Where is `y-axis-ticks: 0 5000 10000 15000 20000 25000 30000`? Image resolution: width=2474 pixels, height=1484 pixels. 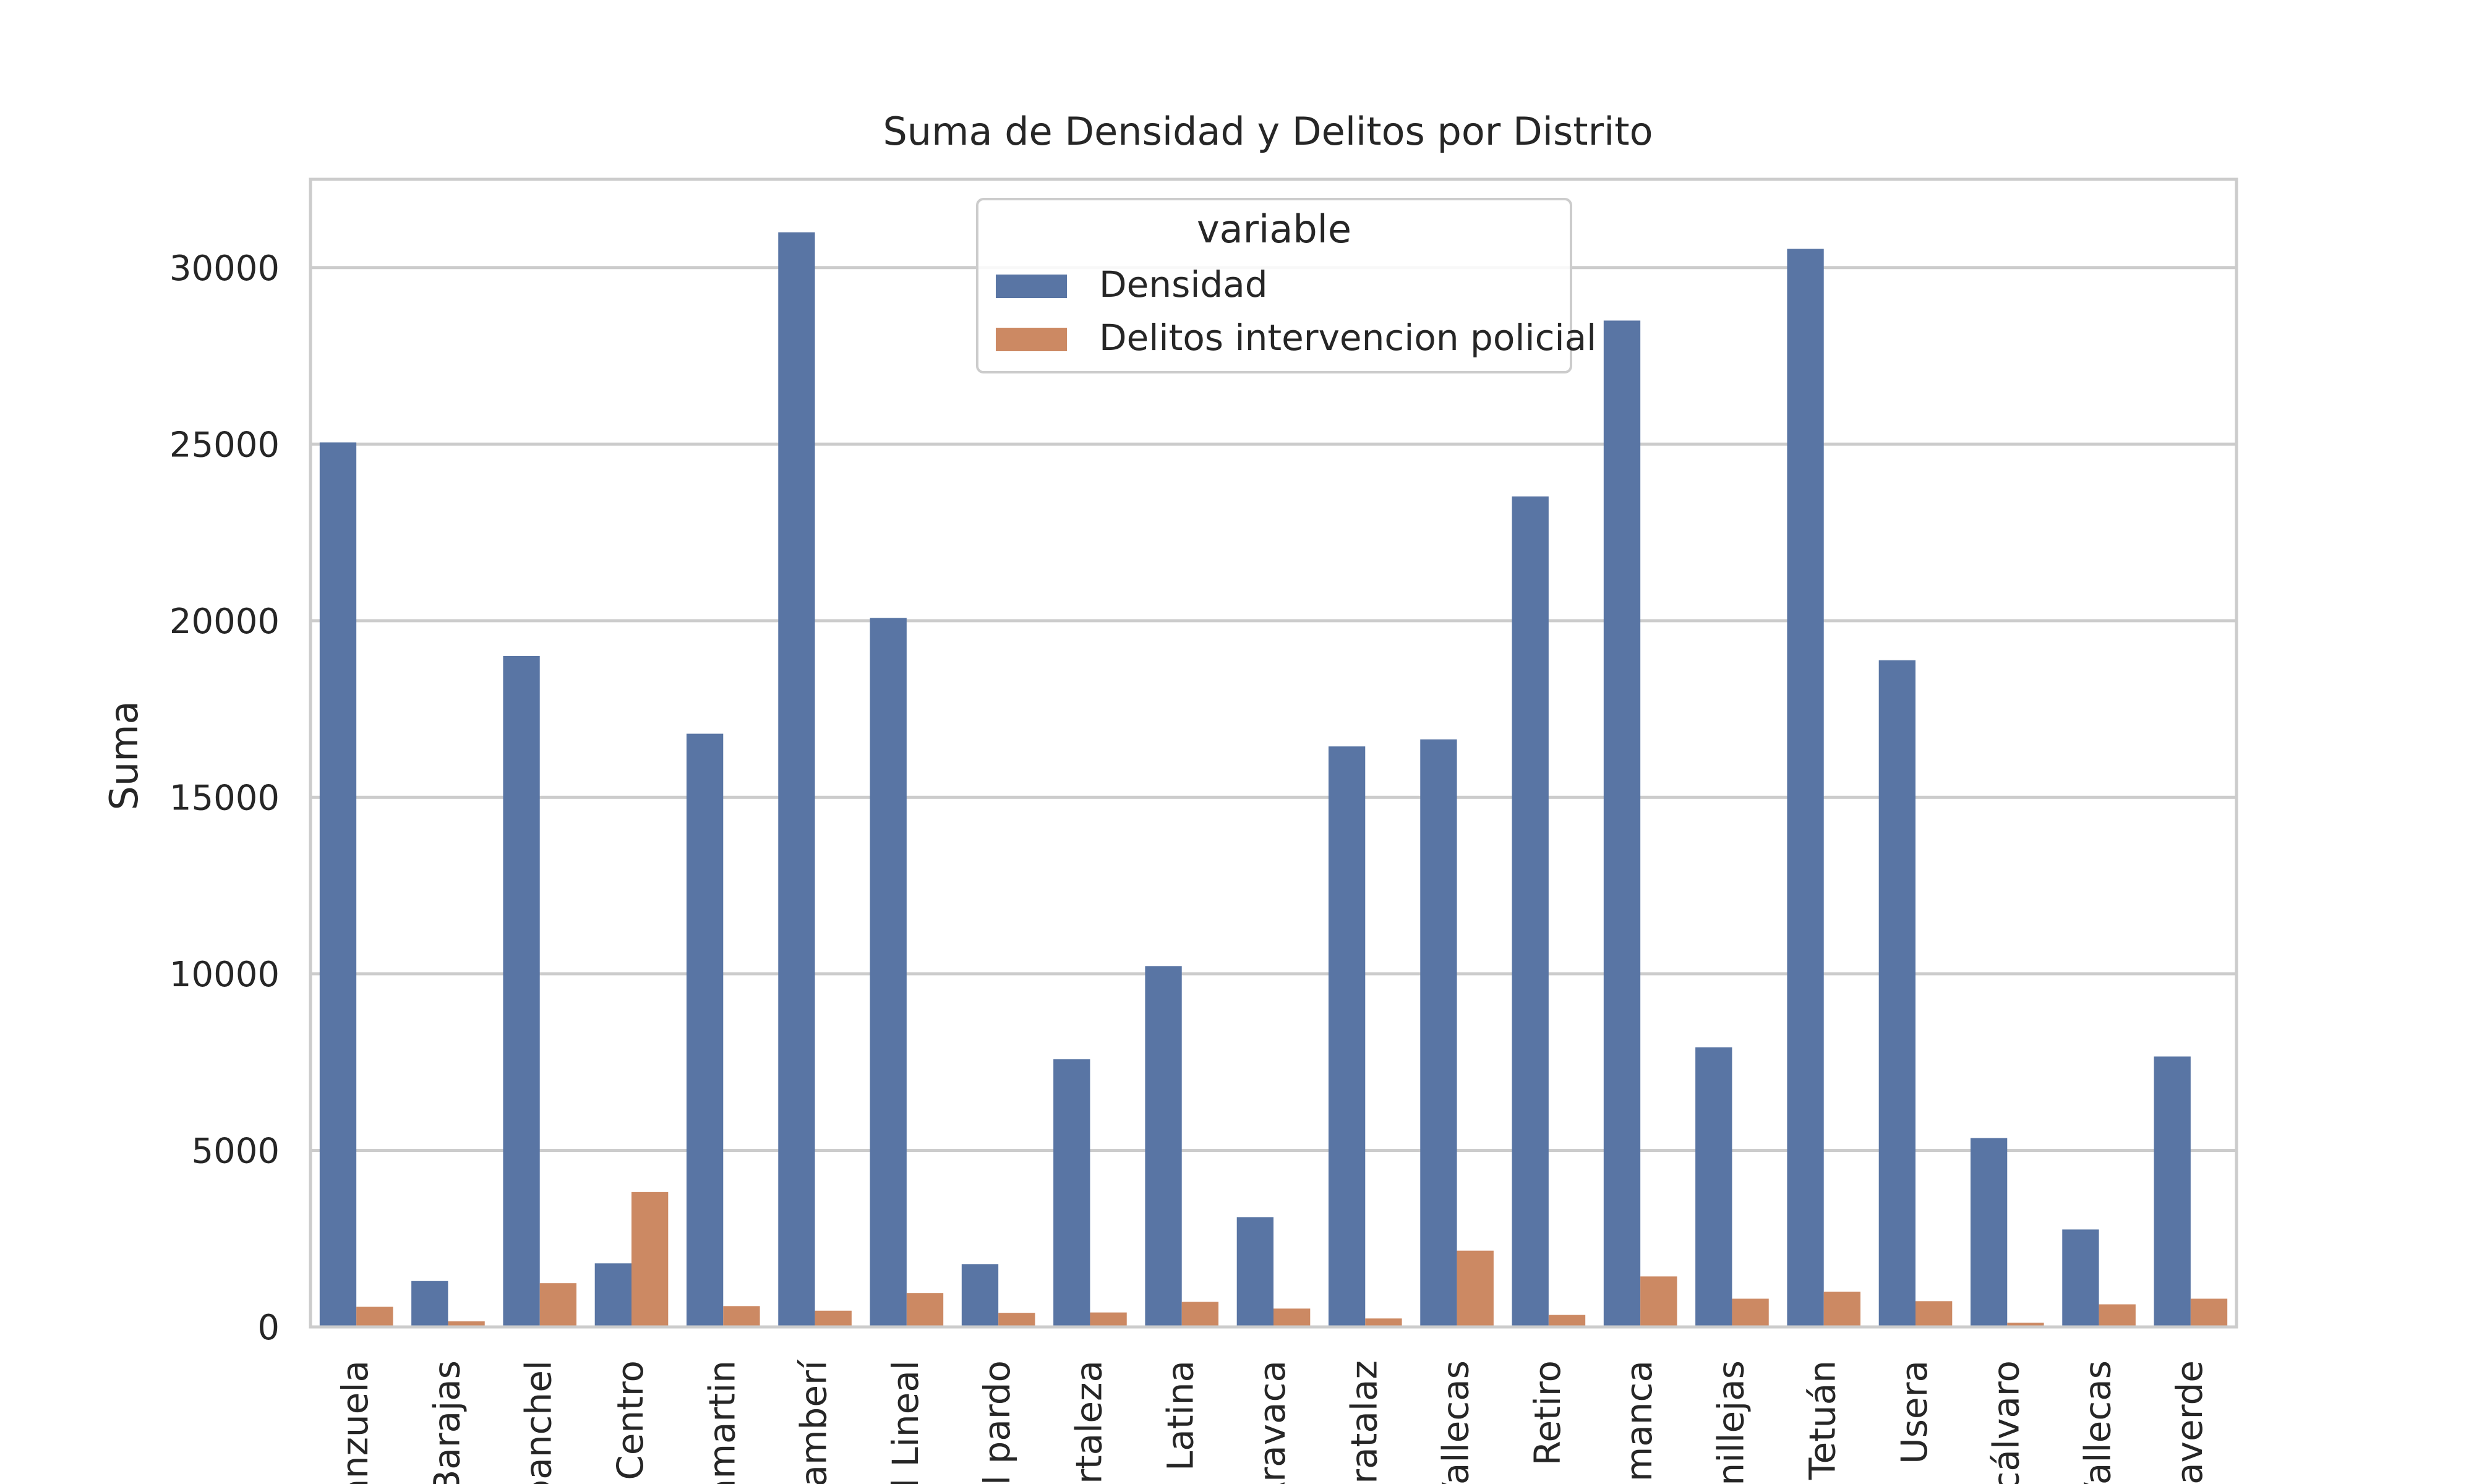 y-axis-ticks: 0 5000 10000 15000 20000 25000 30000 is located at coordinates (225, 798).